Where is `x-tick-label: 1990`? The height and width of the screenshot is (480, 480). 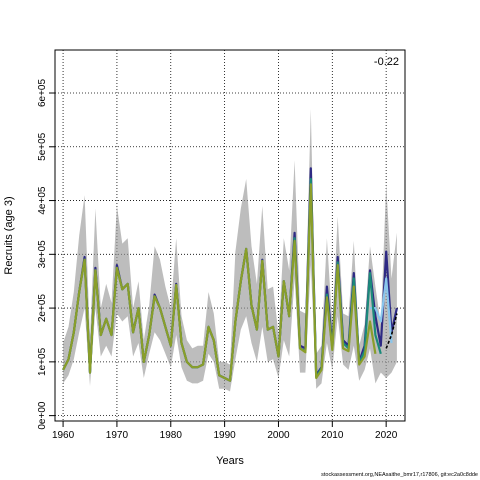 x-tick-label: 1990 is located at coordinates (224, 435).